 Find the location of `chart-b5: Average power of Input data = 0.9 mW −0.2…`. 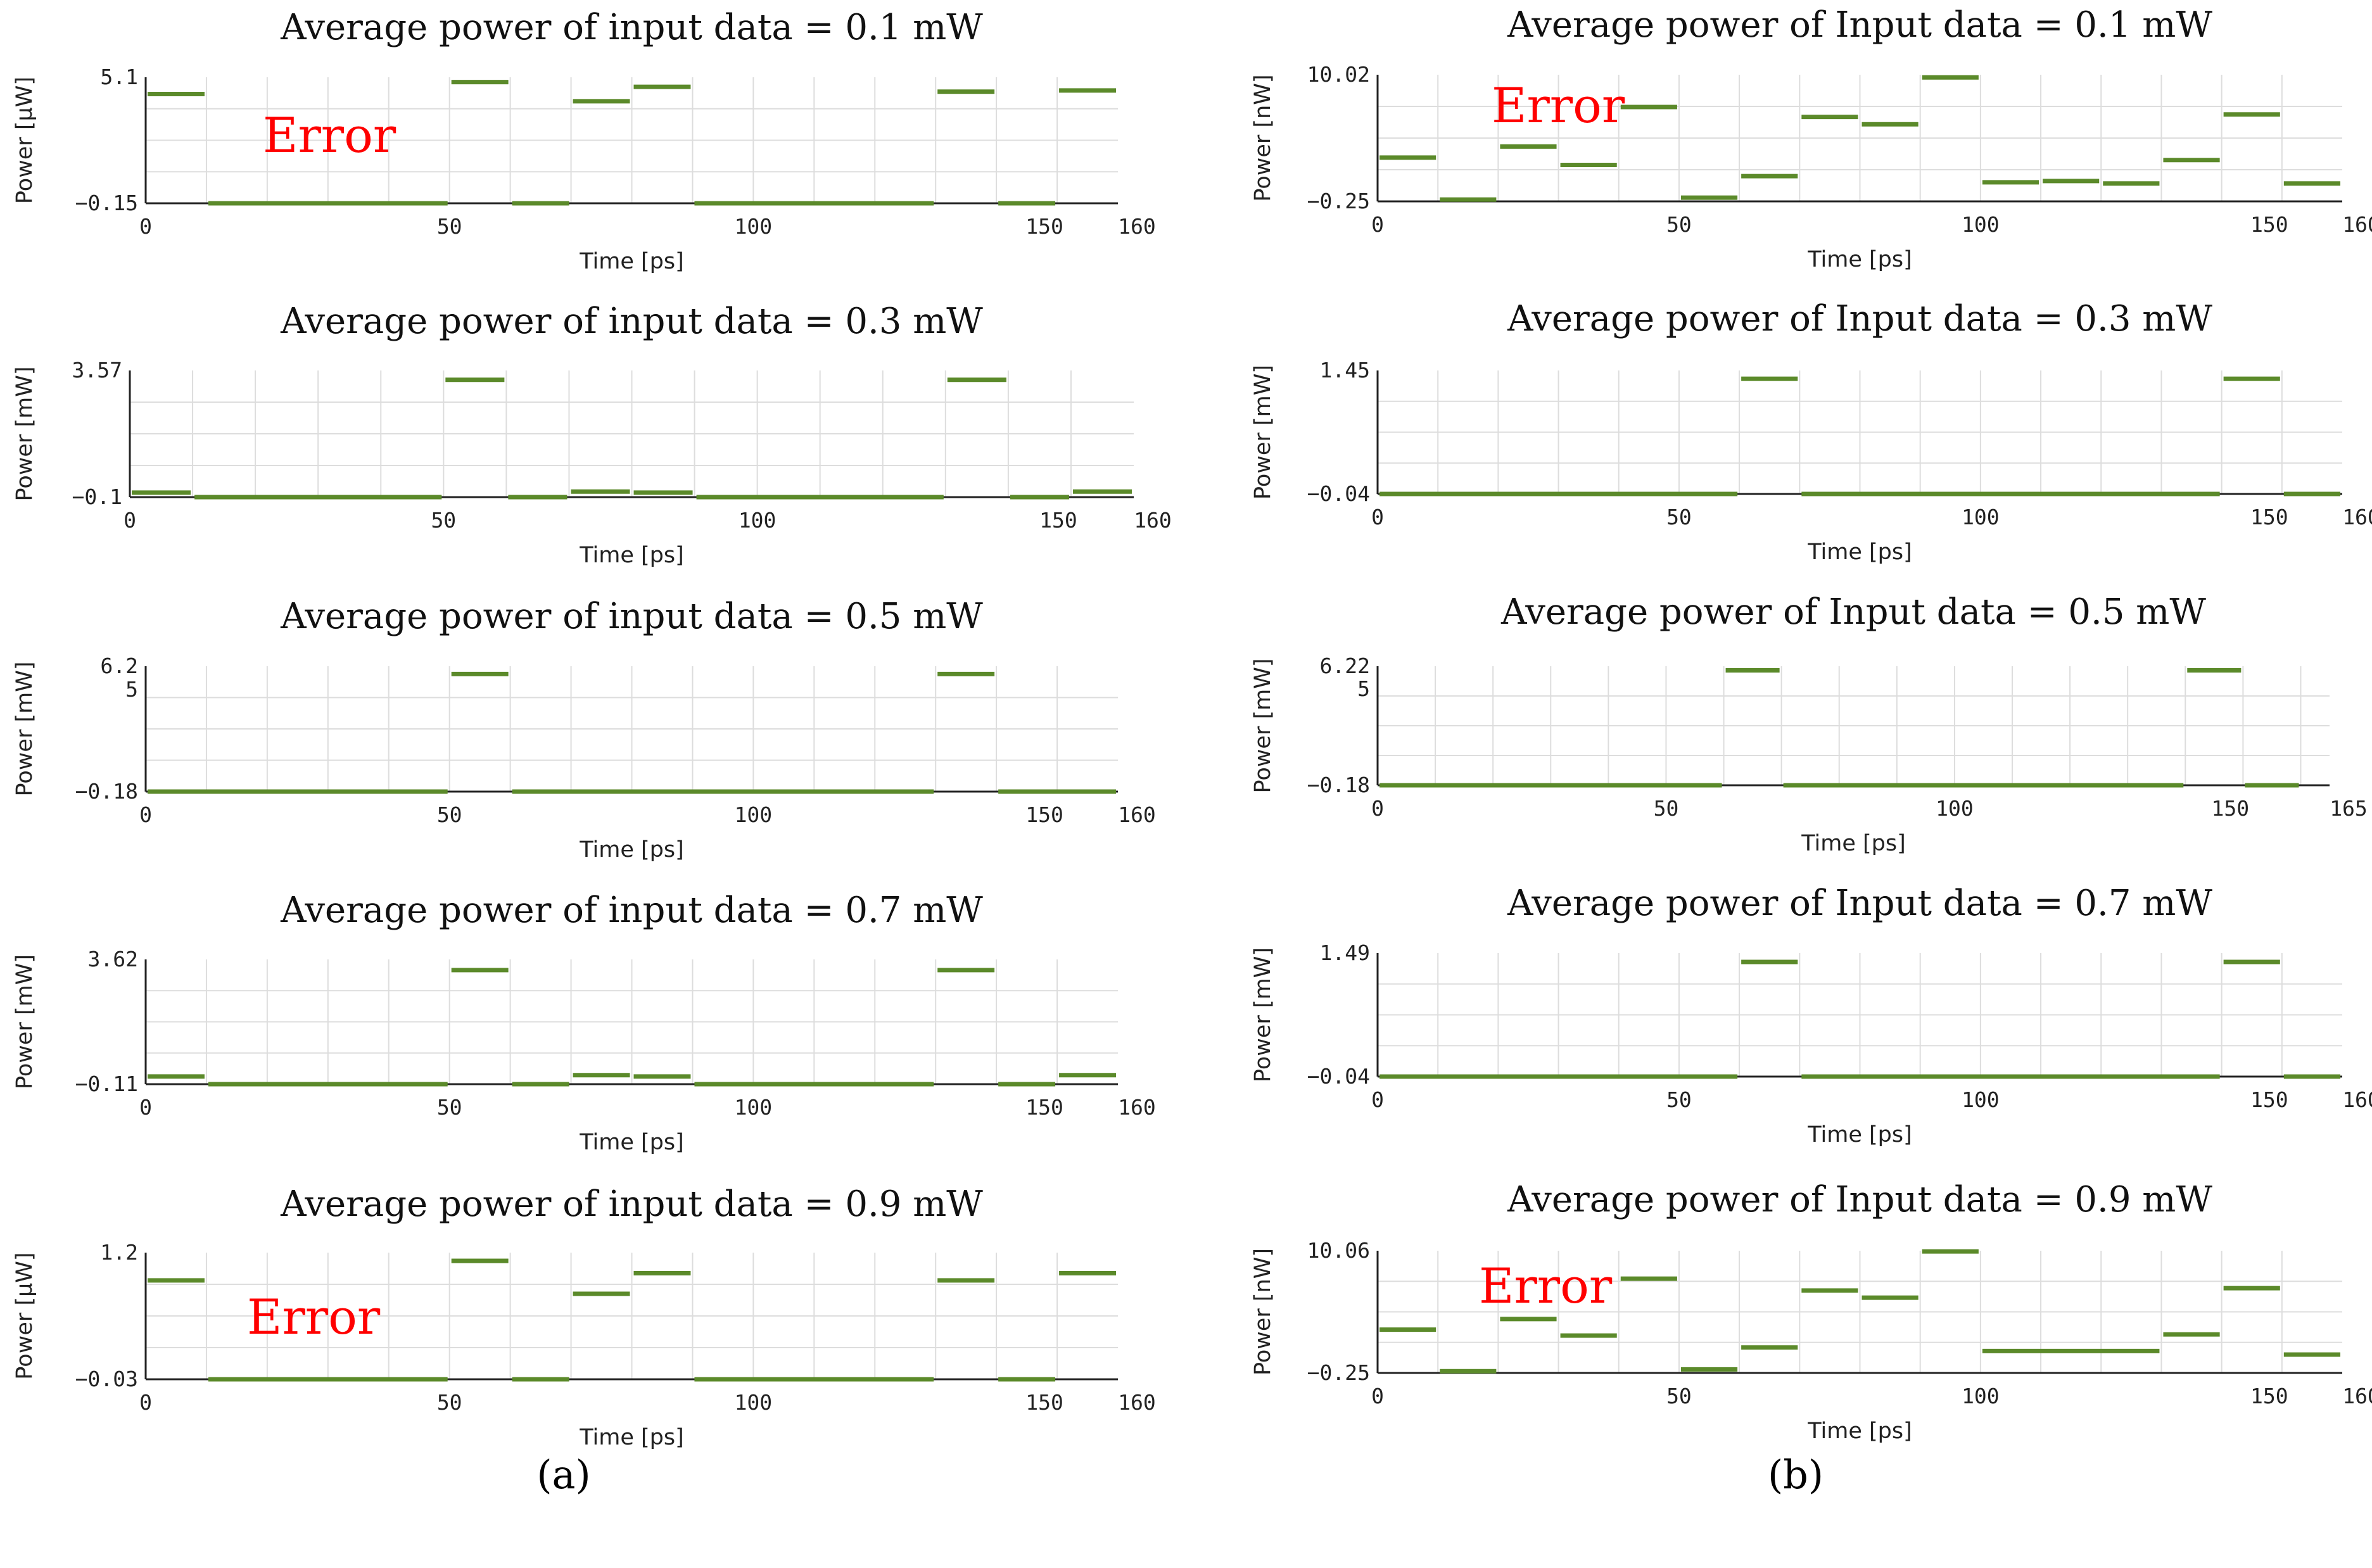

chart-b5: Average power of Input data = 0.9 mW −0.2… is located at coordinates (1811, 1311).